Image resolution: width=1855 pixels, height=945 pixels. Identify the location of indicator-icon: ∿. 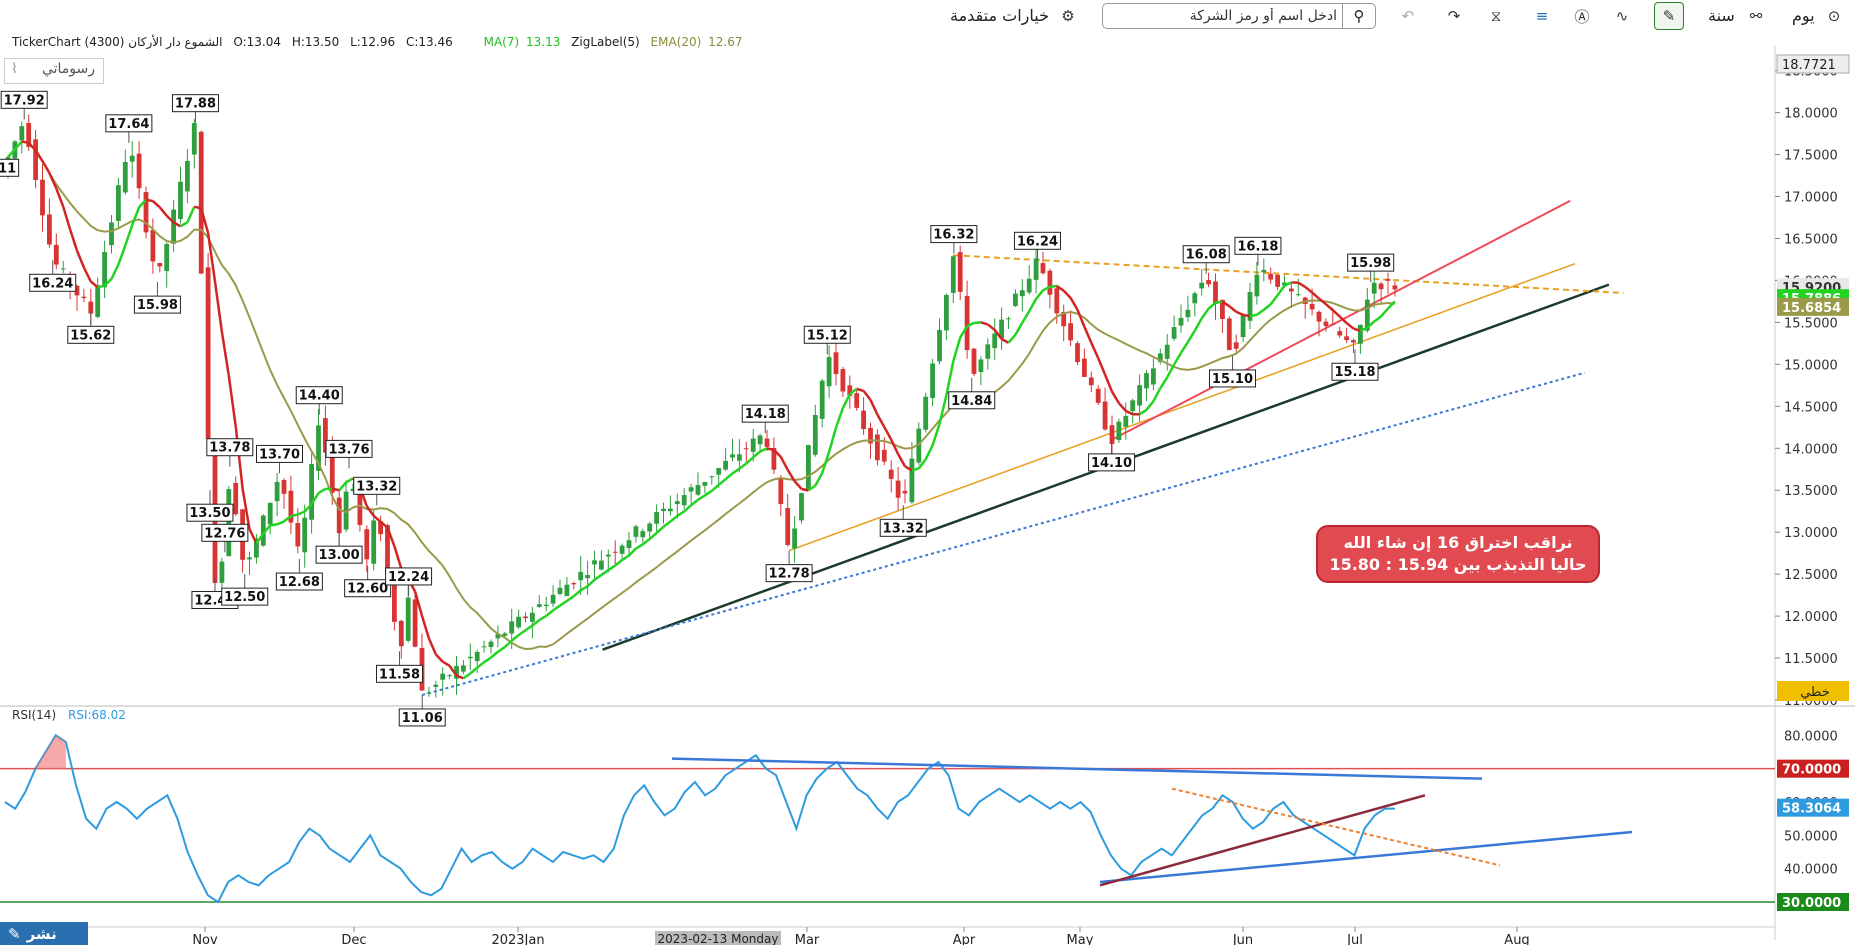
(1622, 16).